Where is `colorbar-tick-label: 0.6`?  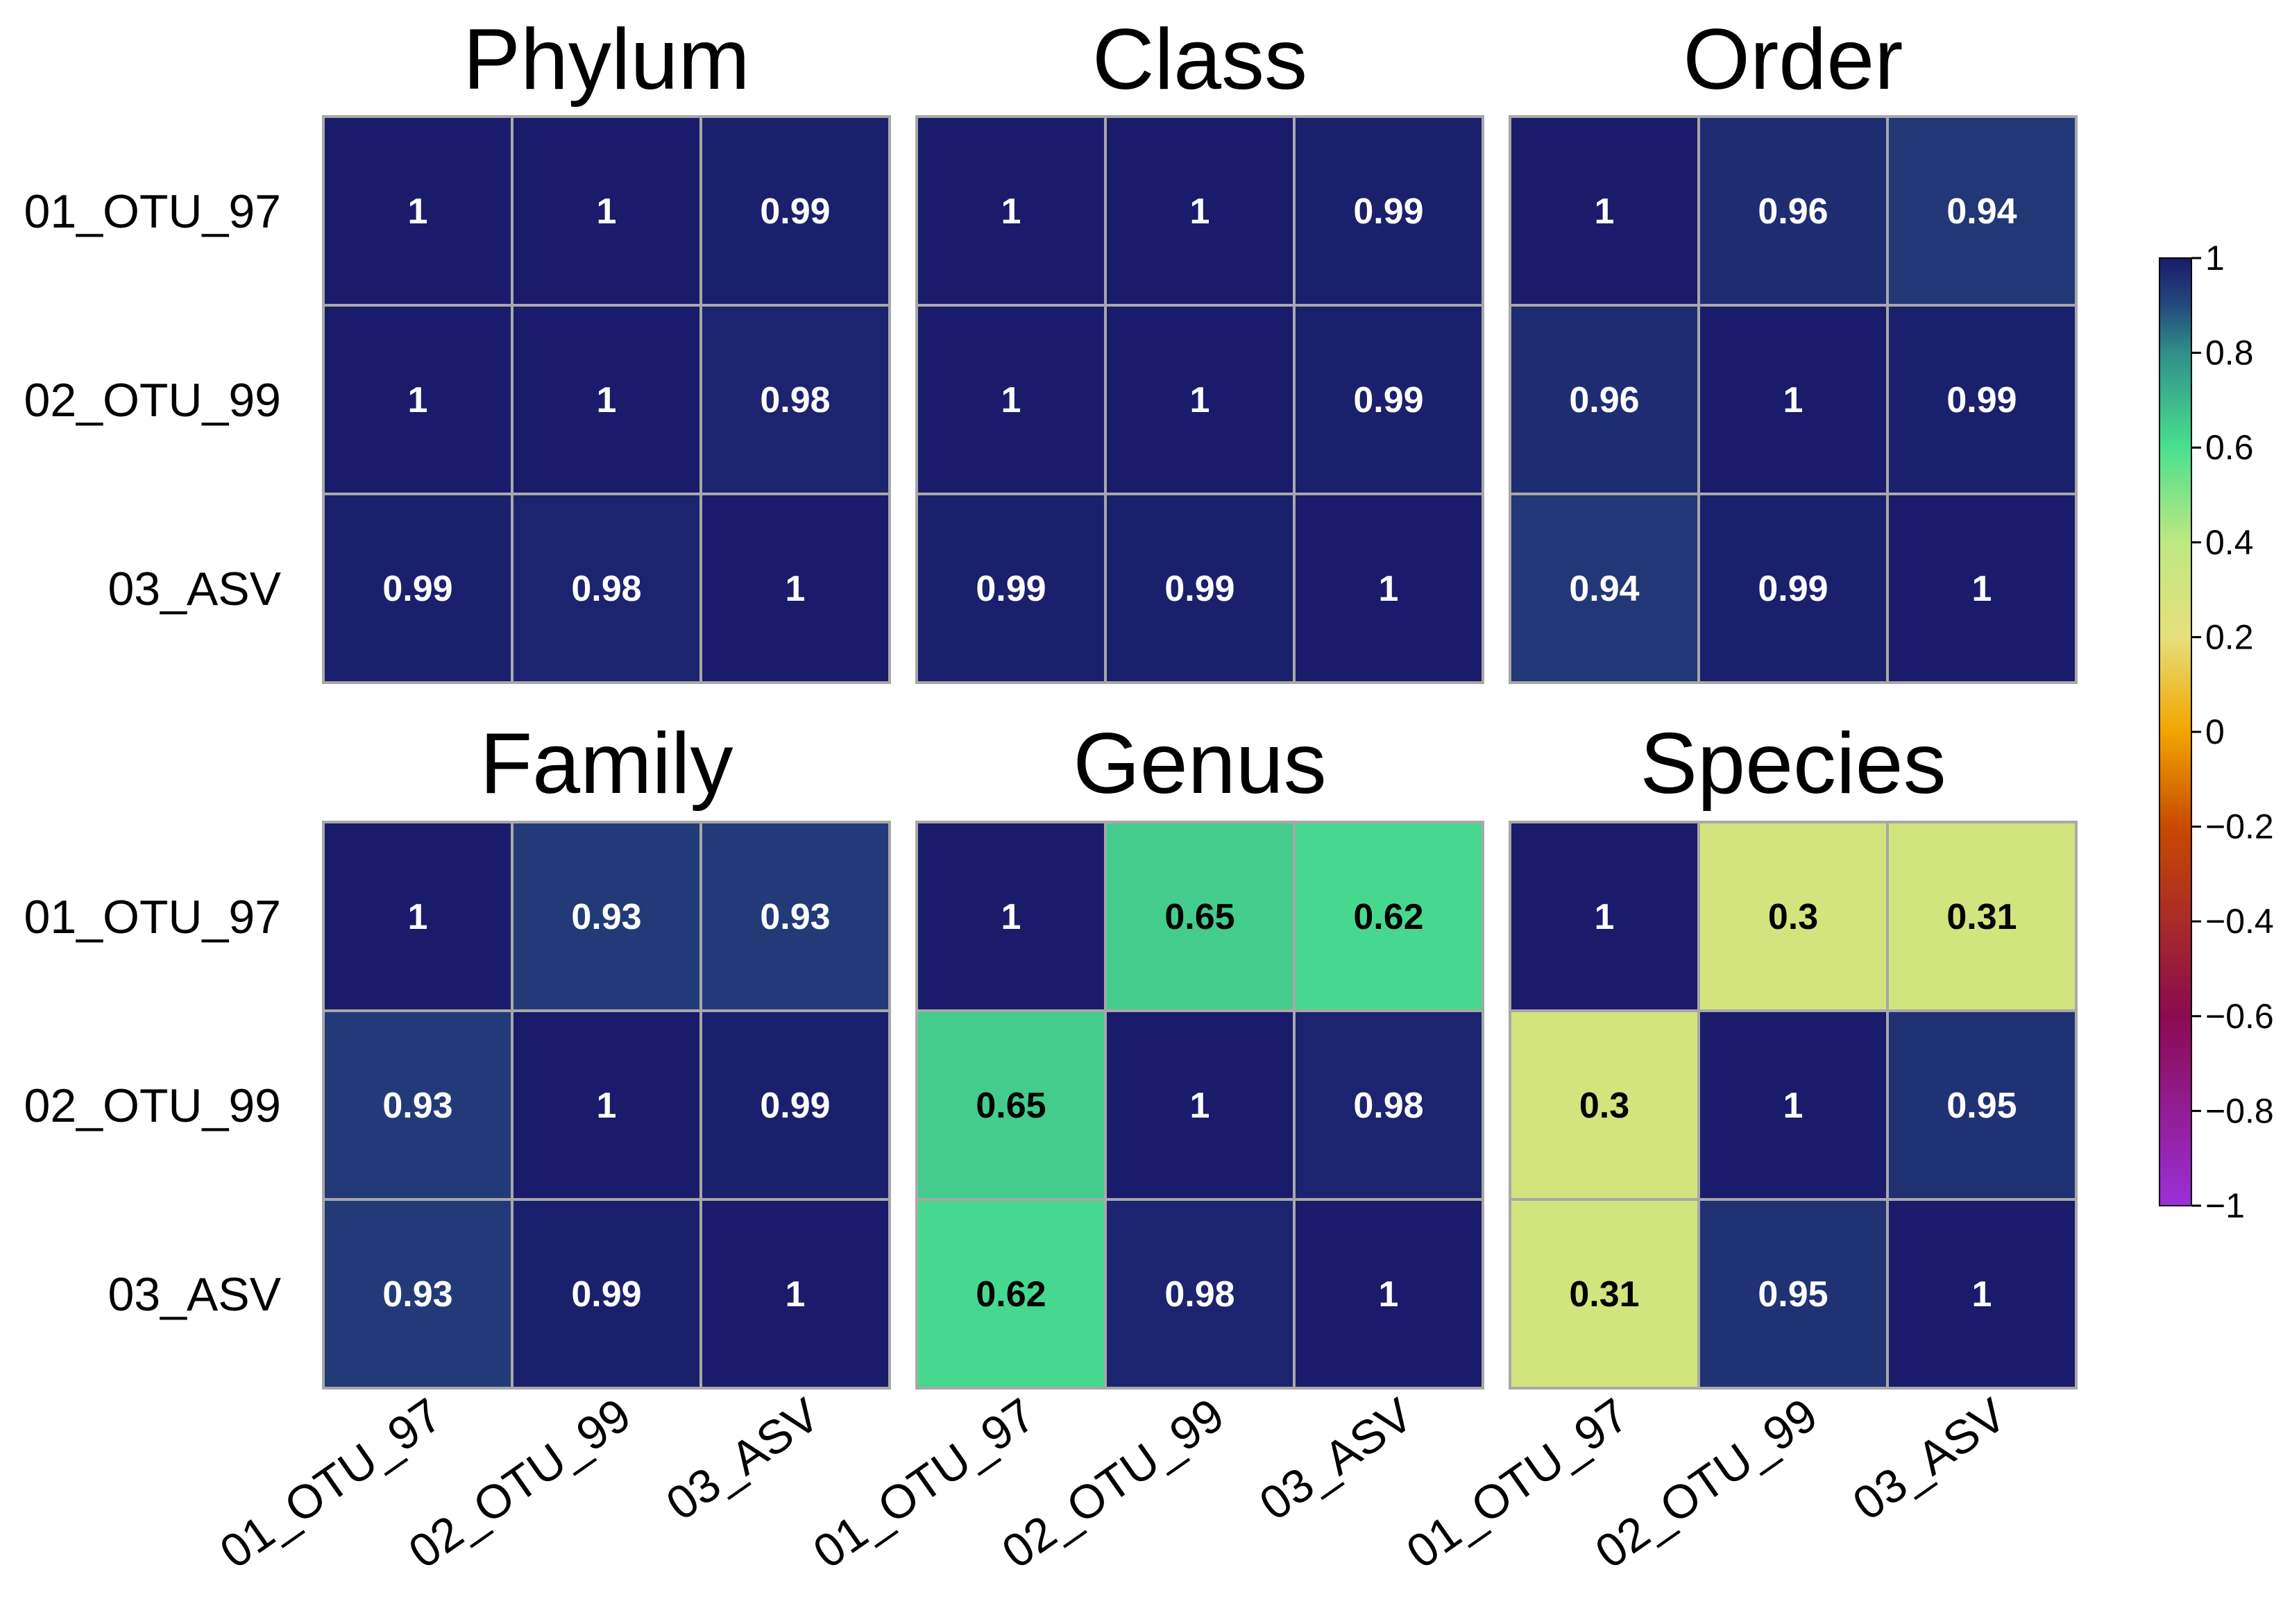
colorbar-tick-label: 0.6 is located at coordinates (2229, 447).